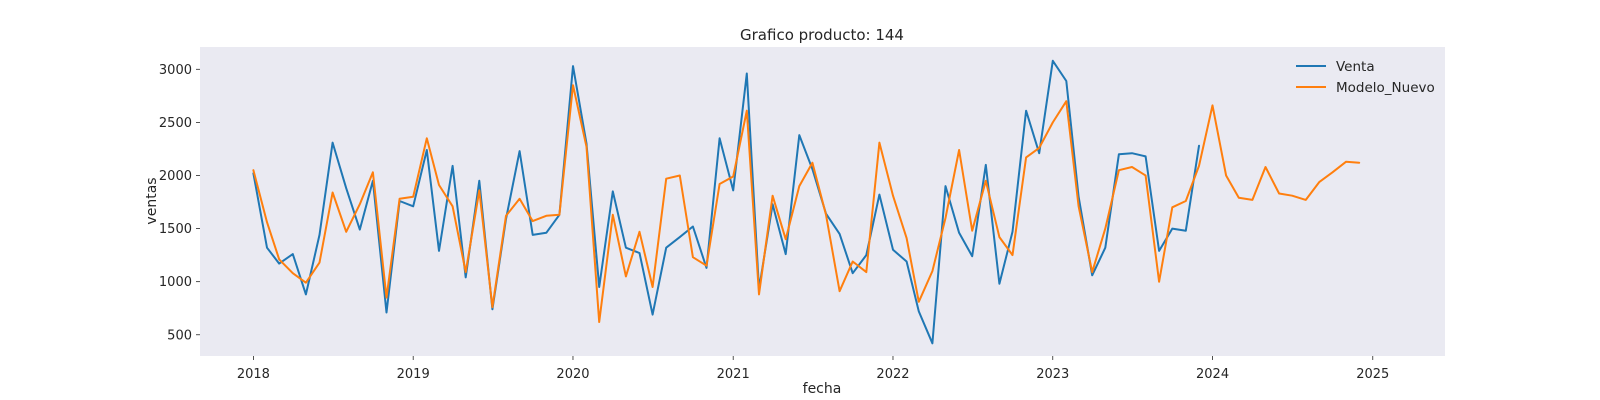 The height and width of the screenshot is (400, 1600). Describe the element at coordinates (179, 203) in the screenshot. I see `y-axis: 500 1000 1500 2000 2500 3000` at that location.